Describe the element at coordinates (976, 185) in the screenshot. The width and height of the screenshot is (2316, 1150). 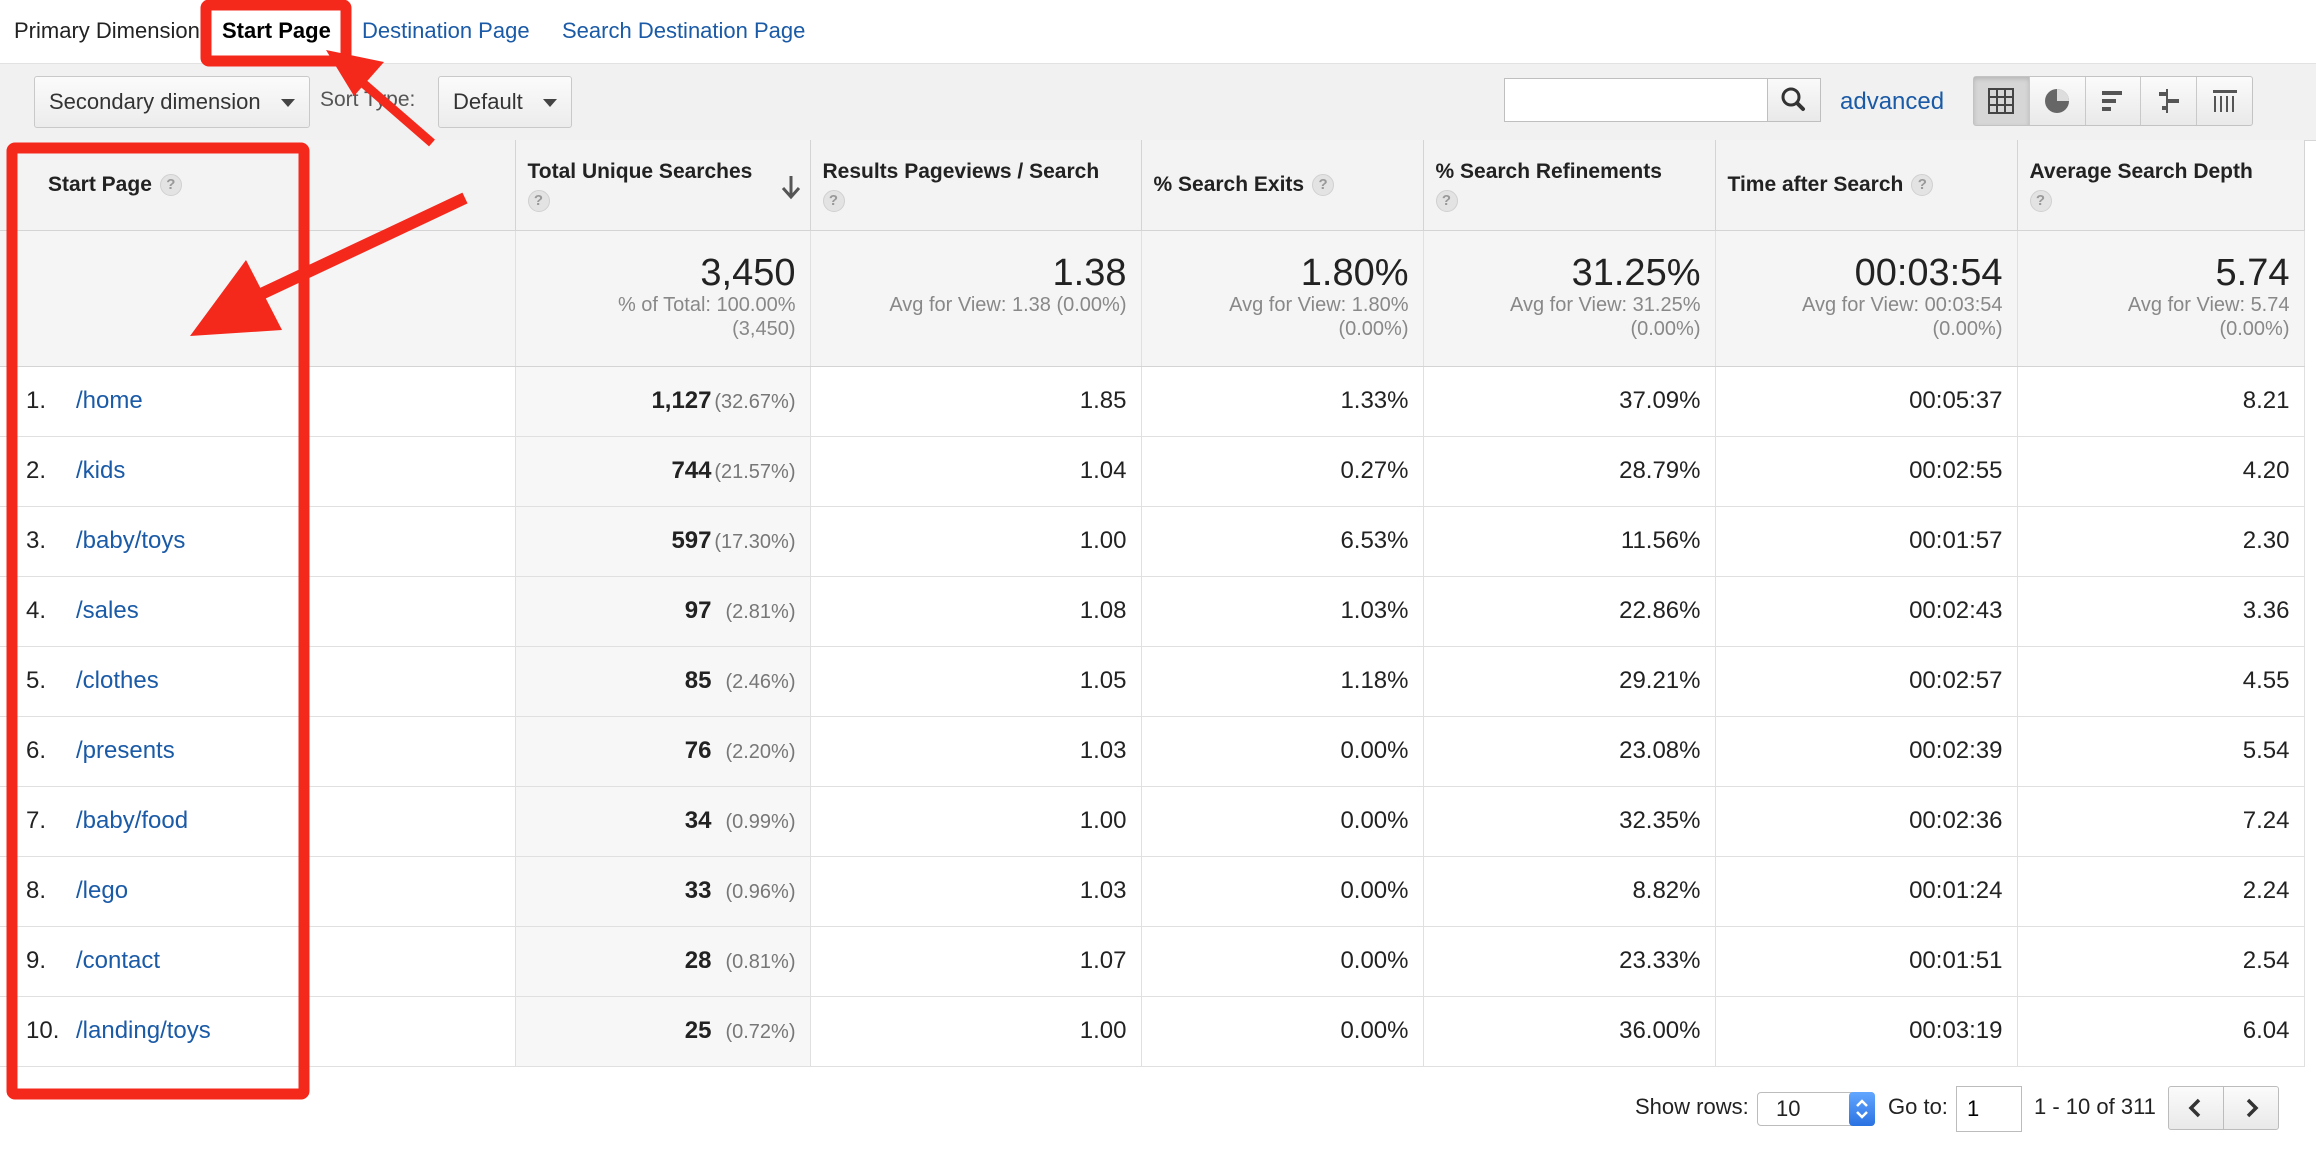
I see `header-results-pageviews-per-search: Results Pageviews / Search ?` at that location.